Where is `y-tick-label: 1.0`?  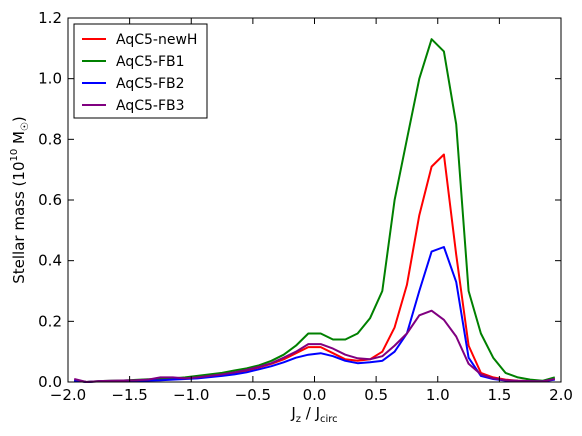 y-tick-label: 1.0 is located at coordinates (50, 79).